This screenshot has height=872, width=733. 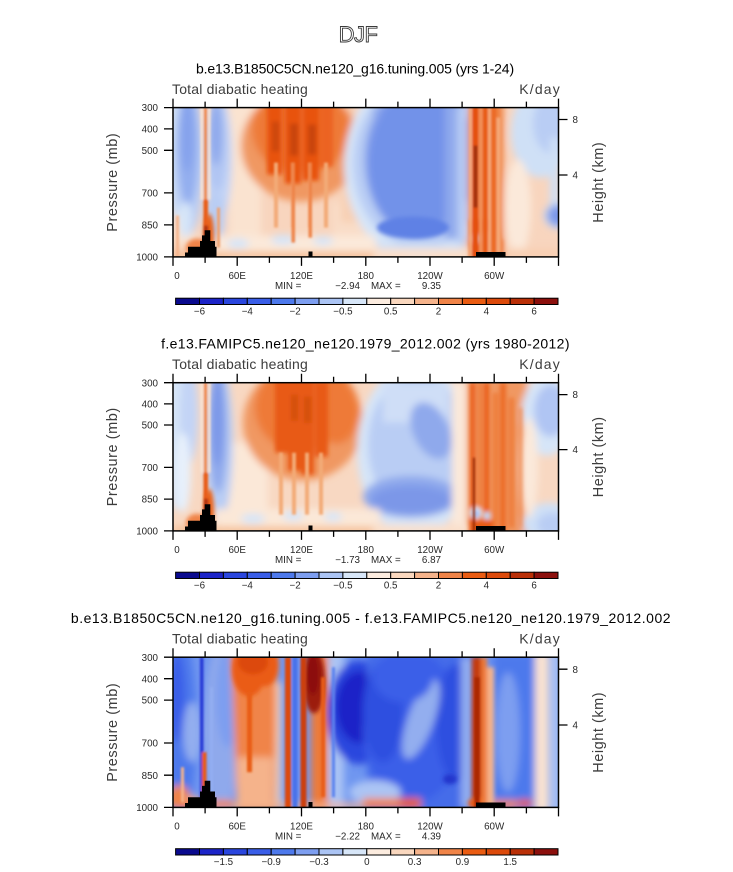 I want to click on svg-text: −1.73, so click(x=347, y=560).